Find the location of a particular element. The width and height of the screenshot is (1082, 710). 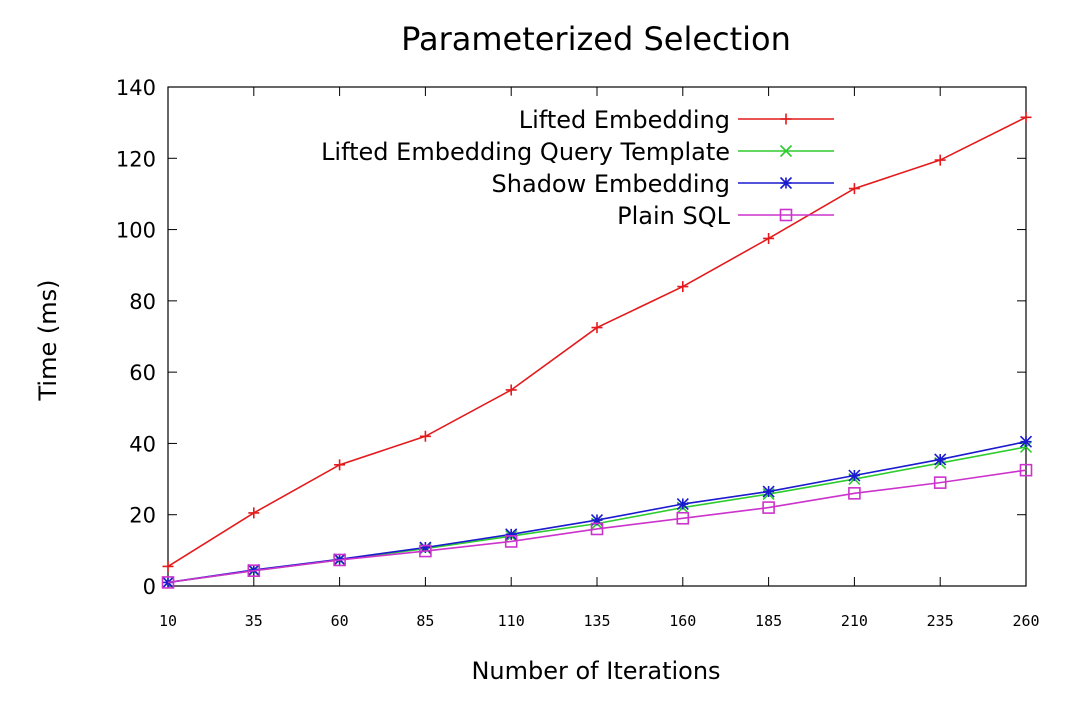

legend-item-0: Lifted Embedding is located at coordinates (676, 120).